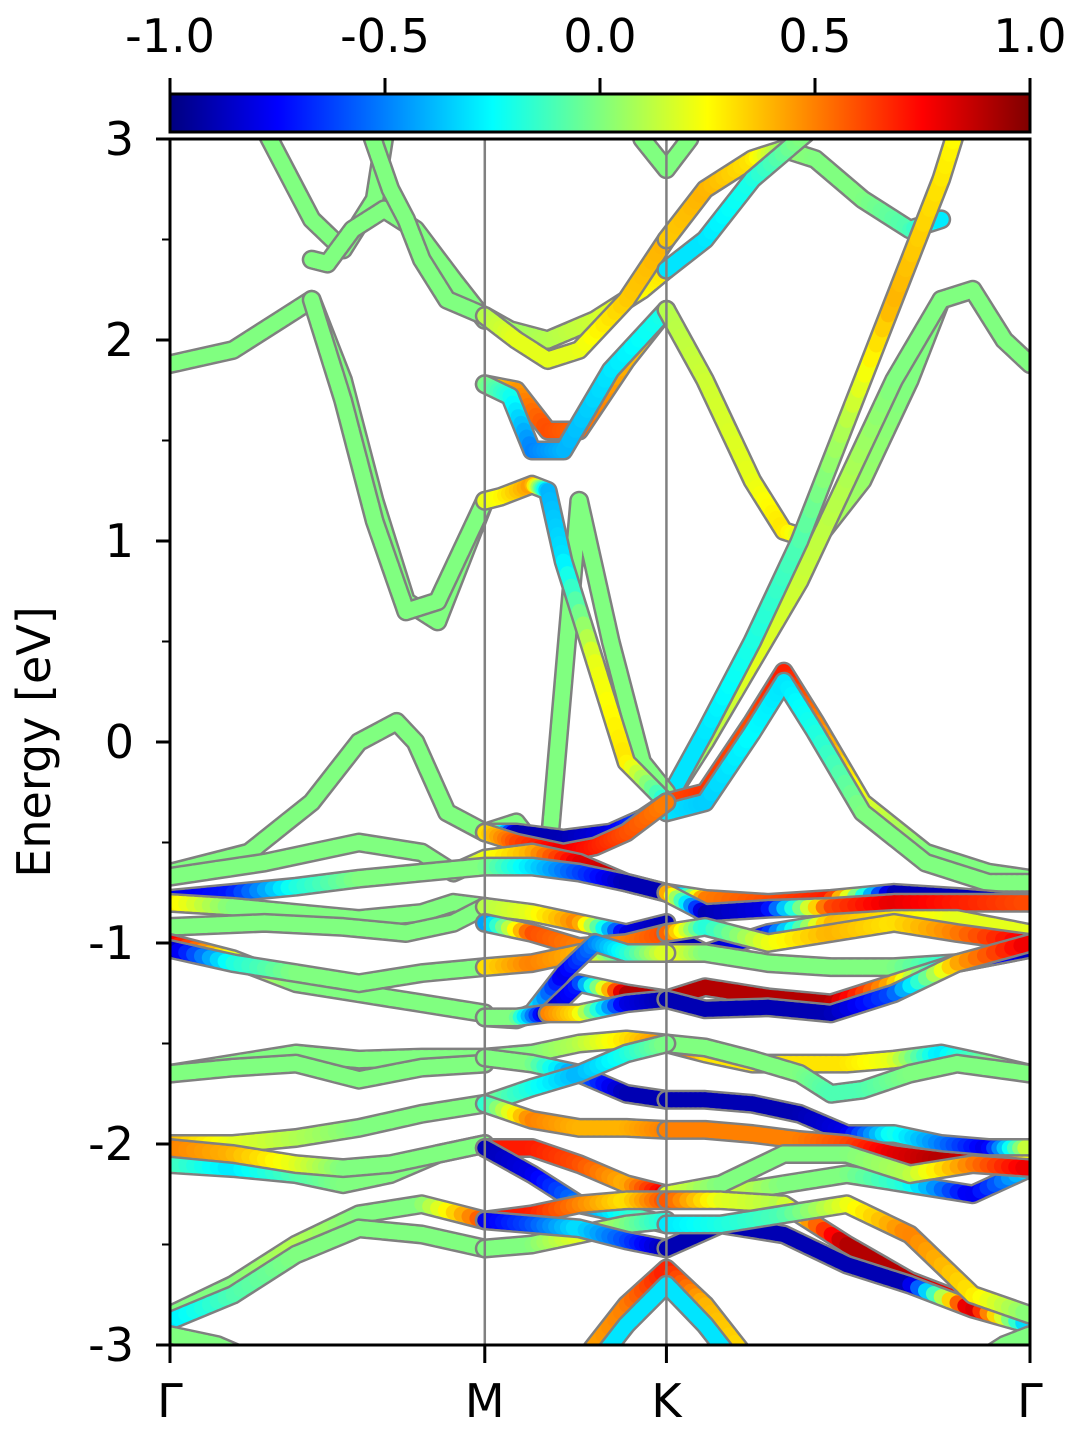  I want to click on y-tick-label: 1, so click(119, 541).